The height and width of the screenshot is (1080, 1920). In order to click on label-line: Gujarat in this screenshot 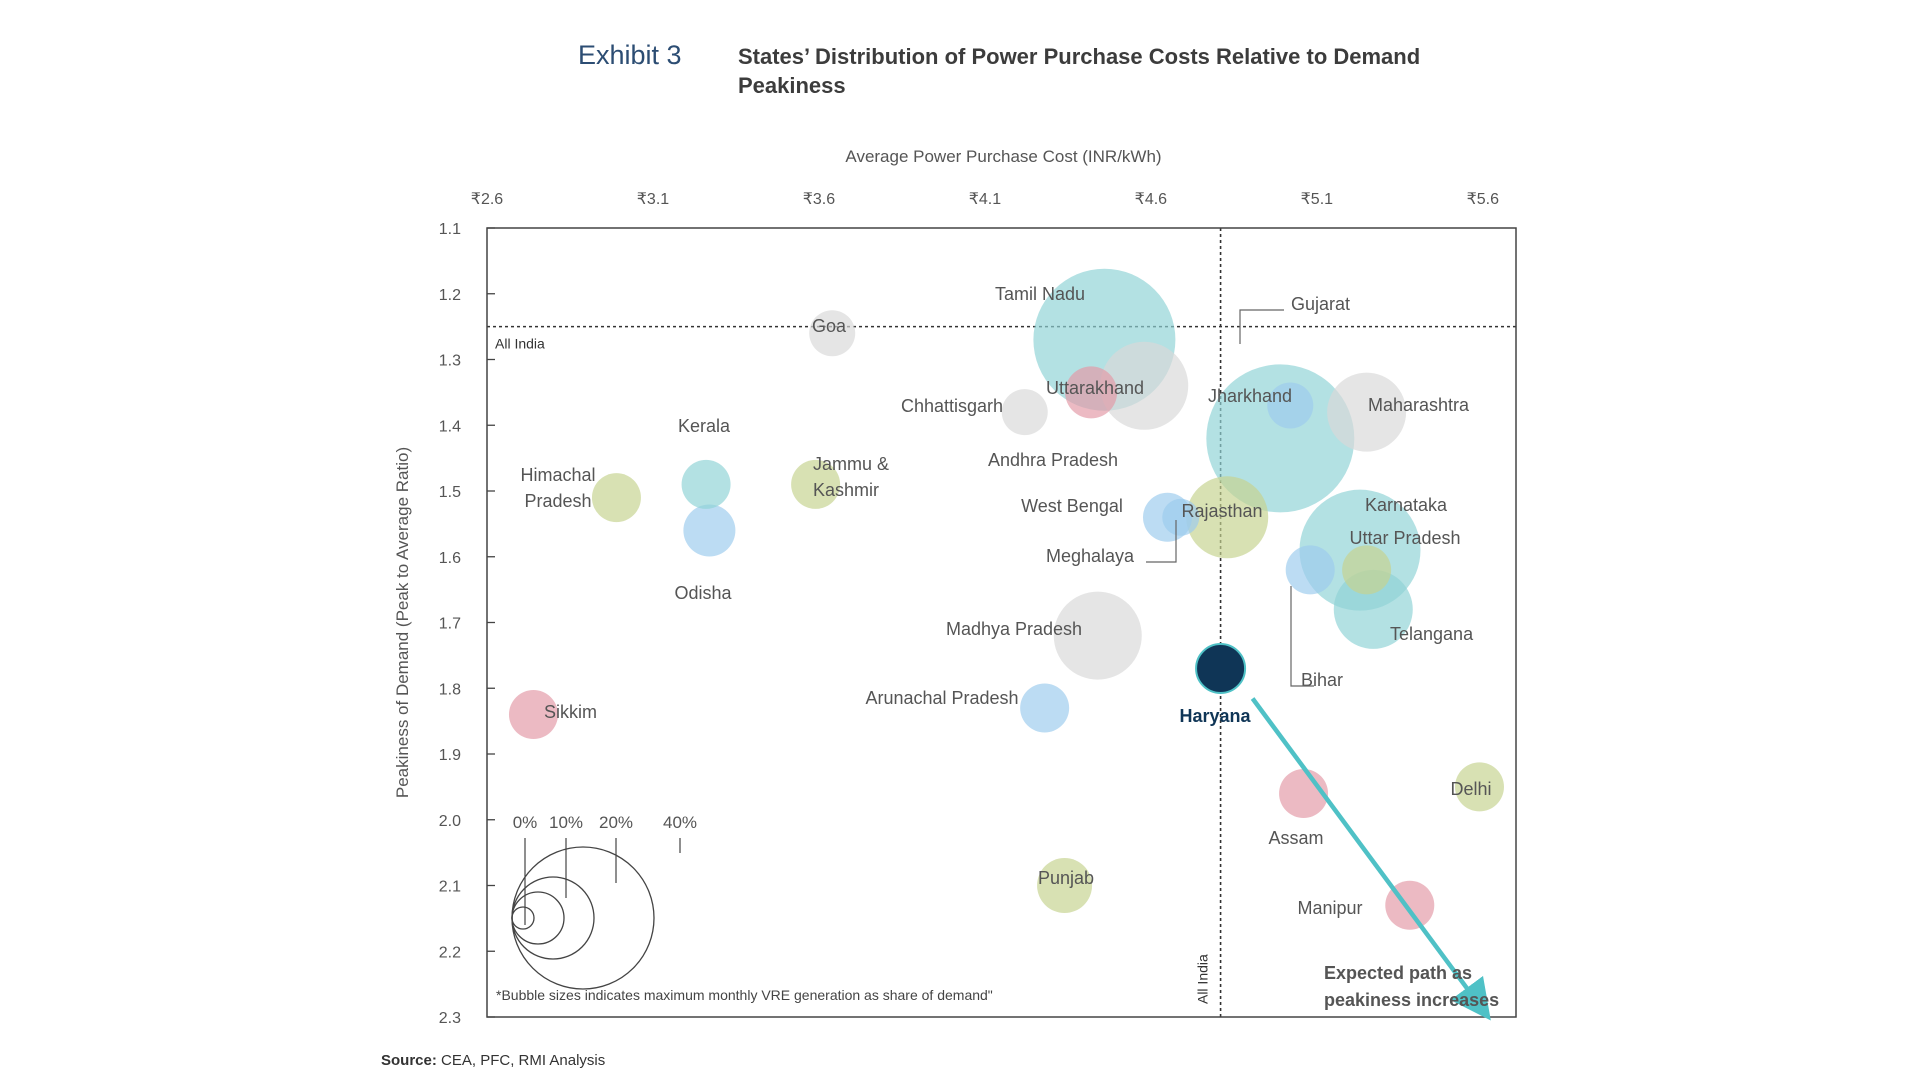, I will do `click(1320, 304)`.